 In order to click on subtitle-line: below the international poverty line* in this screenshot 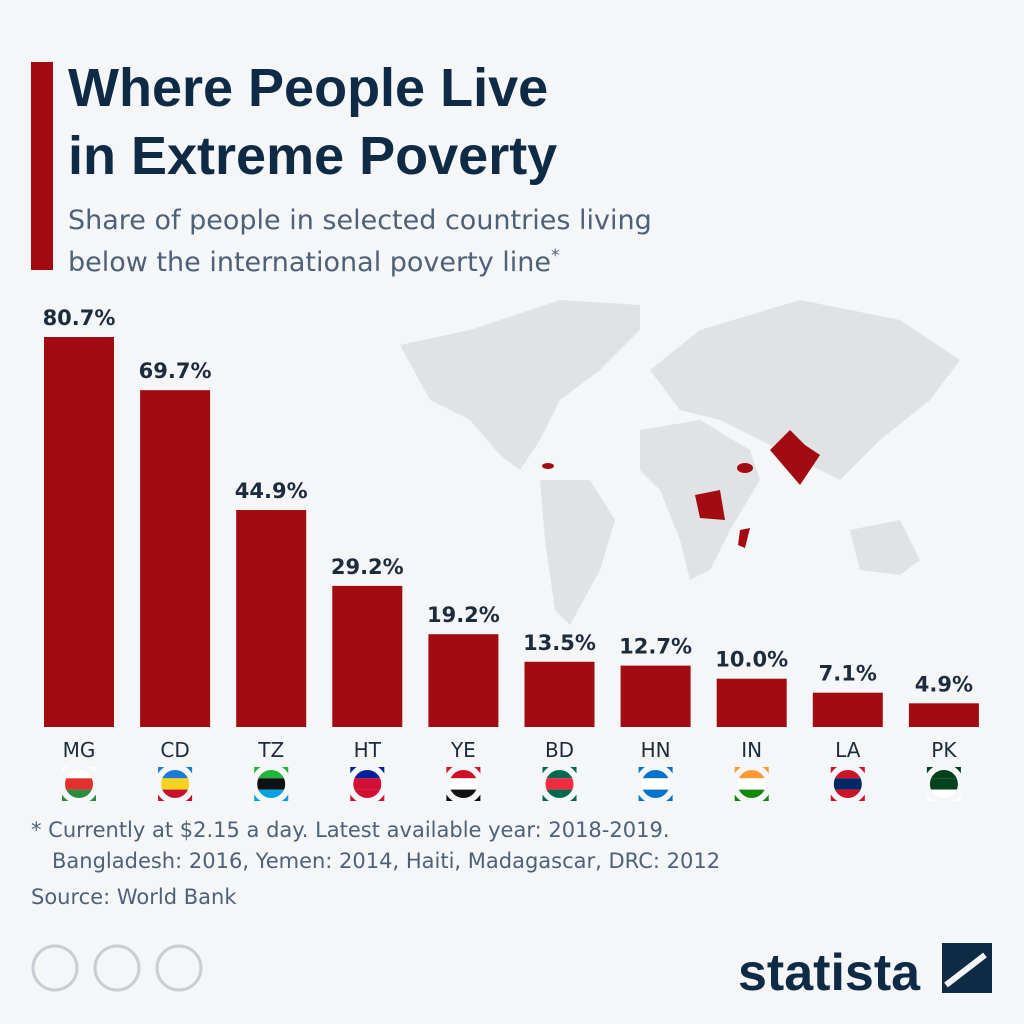, I will do `click(314, 262)`.